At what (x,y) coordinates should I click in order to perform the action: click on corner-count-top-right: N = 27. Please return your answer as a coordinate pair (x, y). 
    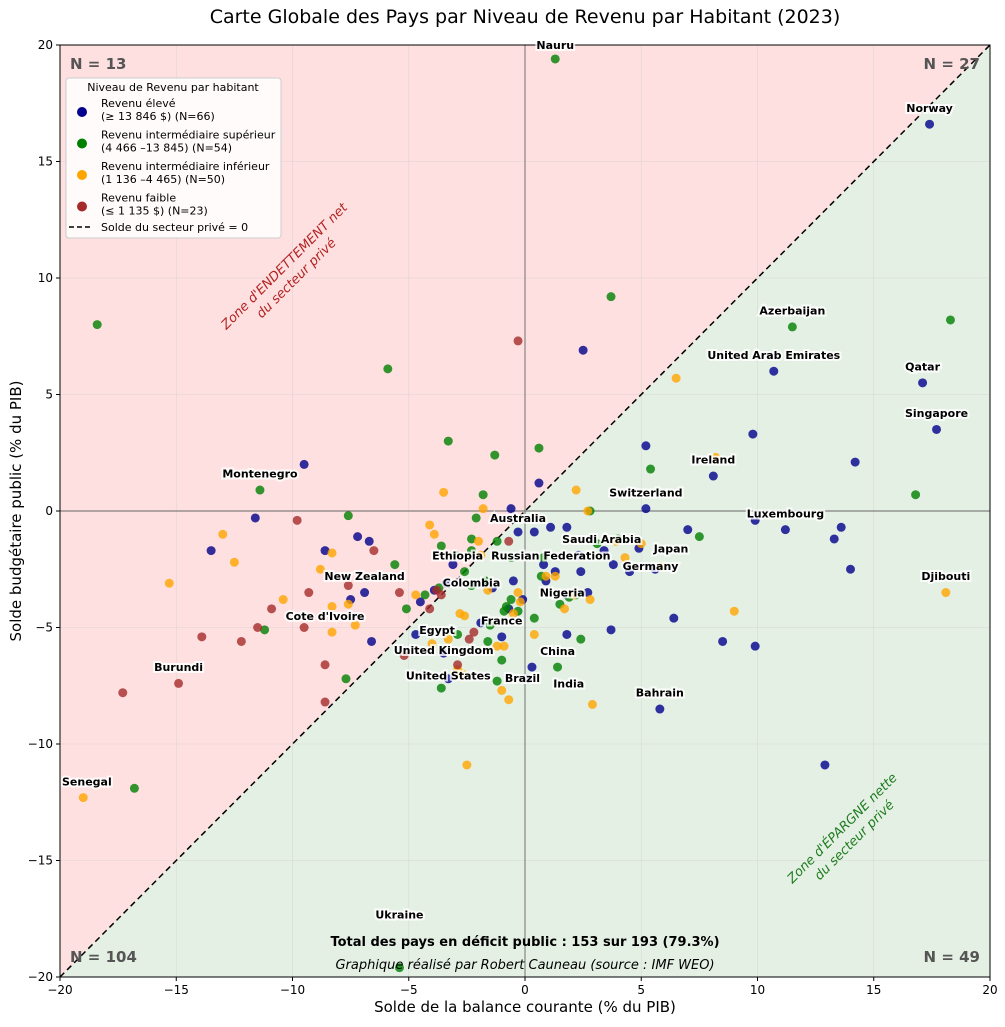
    Looking at the image, I should click on (952, 64).